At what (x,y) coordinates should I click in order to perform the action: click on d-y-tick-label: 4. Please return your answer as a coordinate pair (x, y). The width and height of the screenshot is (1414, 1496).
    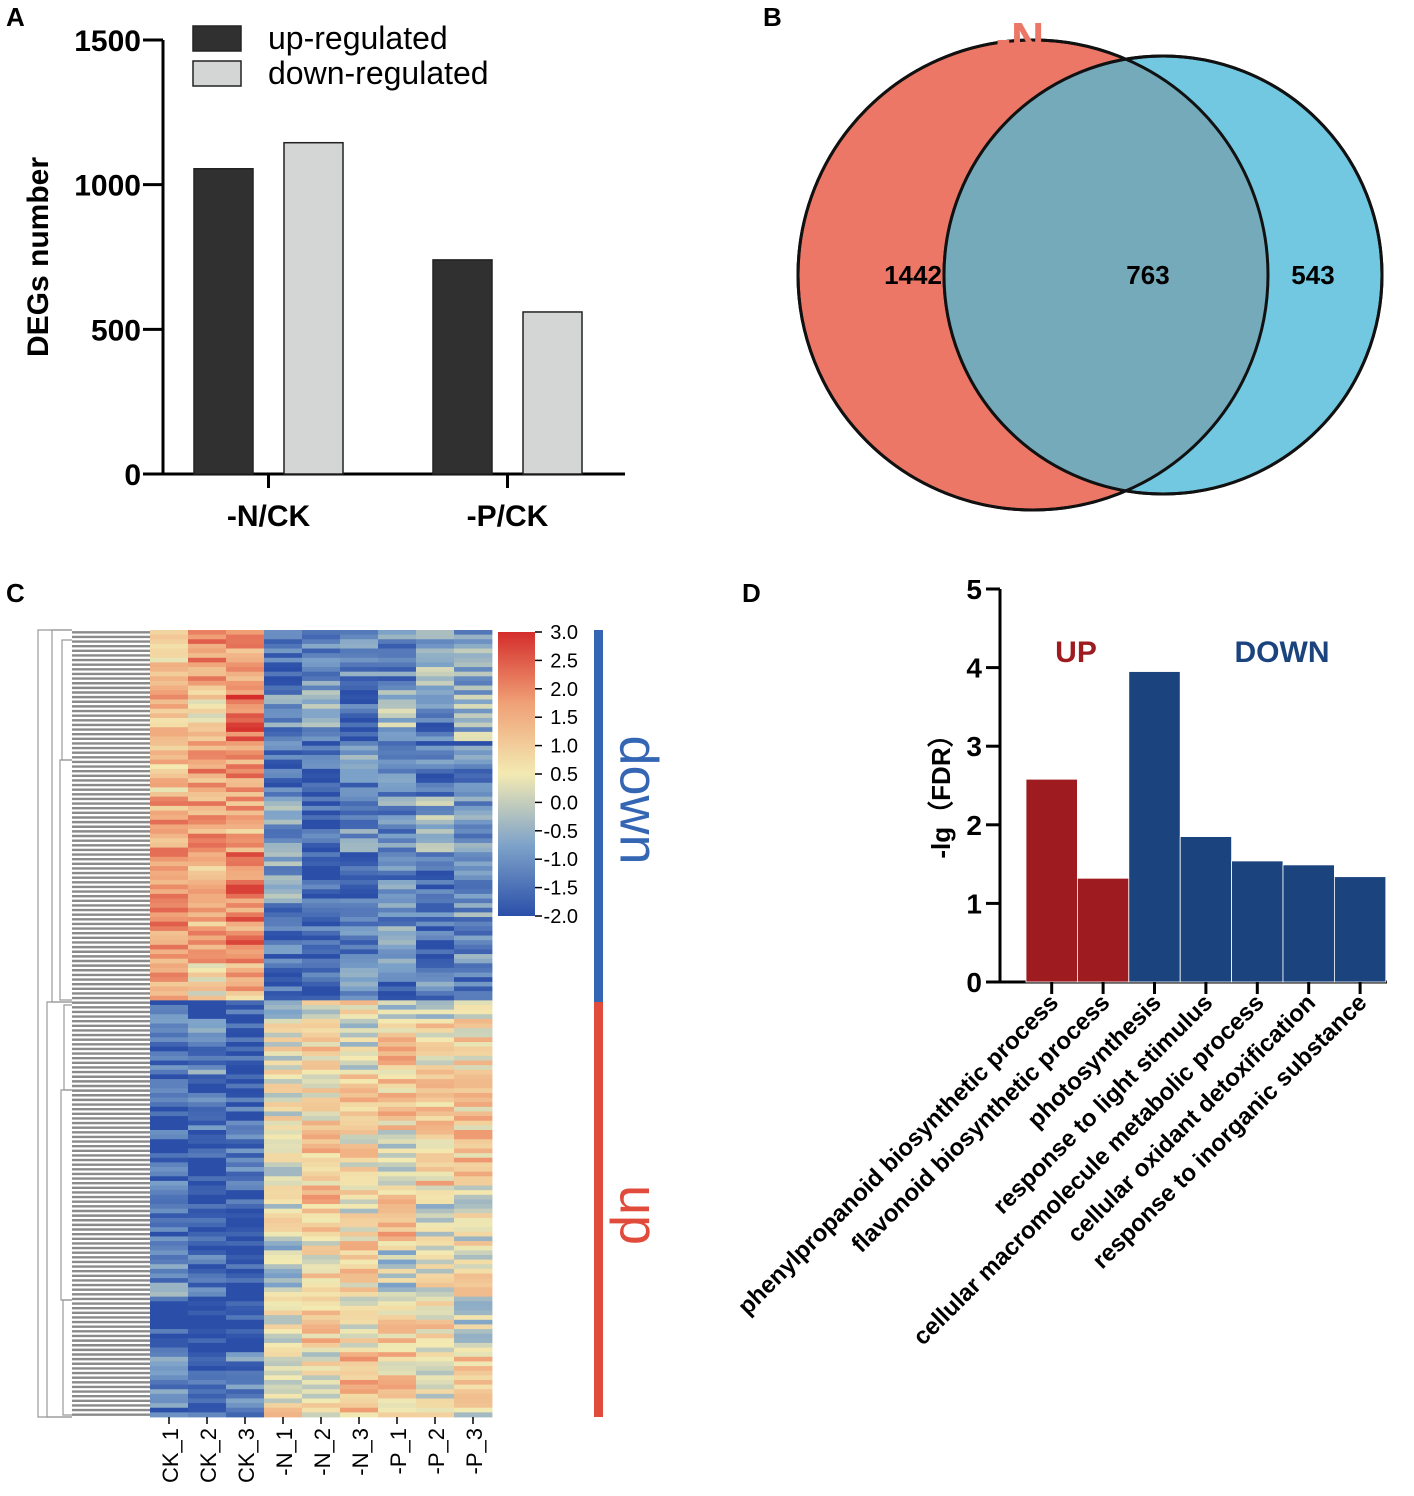
    Looking at the image, I should click on (974, 668).